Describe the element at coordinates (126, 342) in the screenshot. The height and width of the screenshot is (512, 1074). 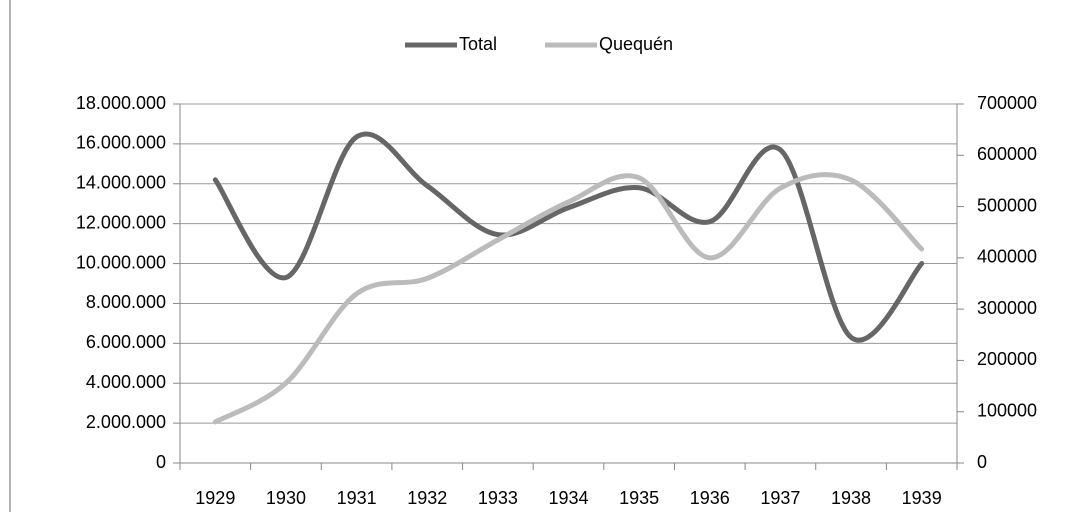
I see `y-tick-label: 6.000.000` at that location.